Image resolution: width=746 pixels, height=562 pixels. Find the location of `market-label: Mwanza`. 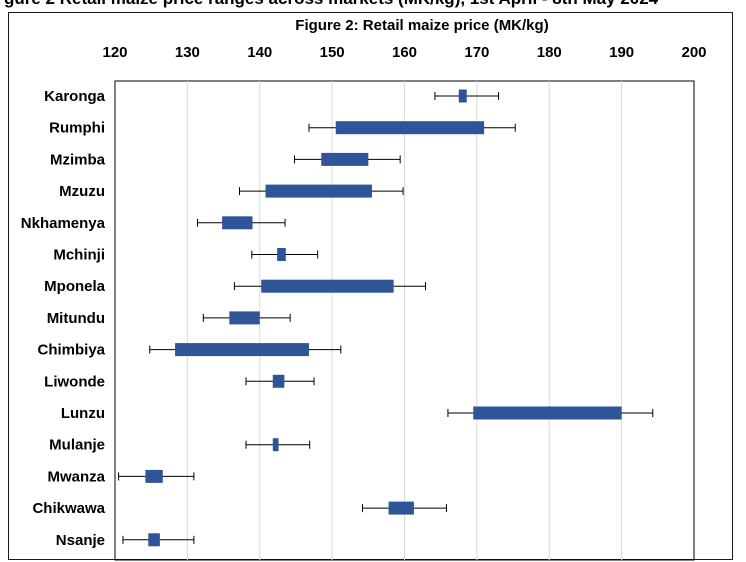

market-label: Mwanza is located at coordinates (76, 476).